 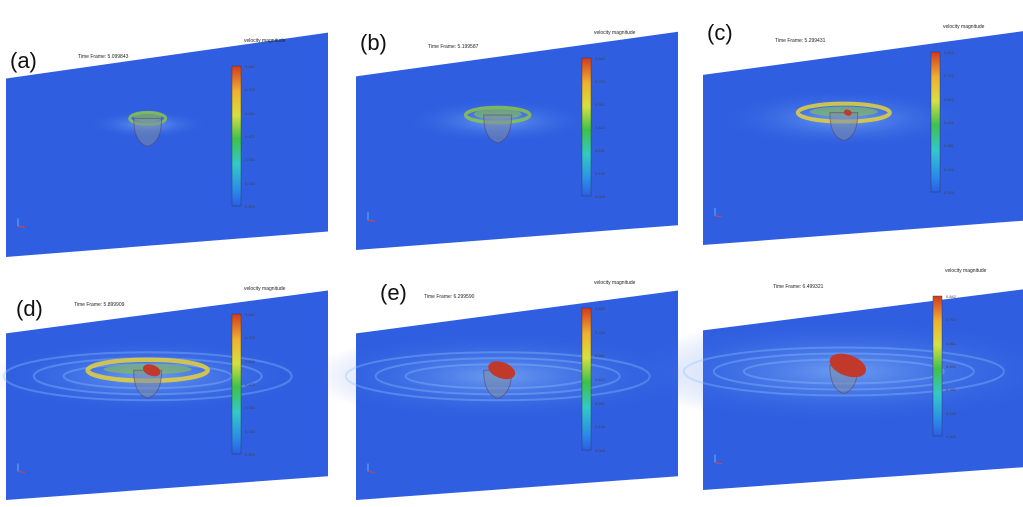 What do you see at coordinates (720, 32) in the screenshot?
I see `panel-label: (c)` at bounding box center [720, 32].